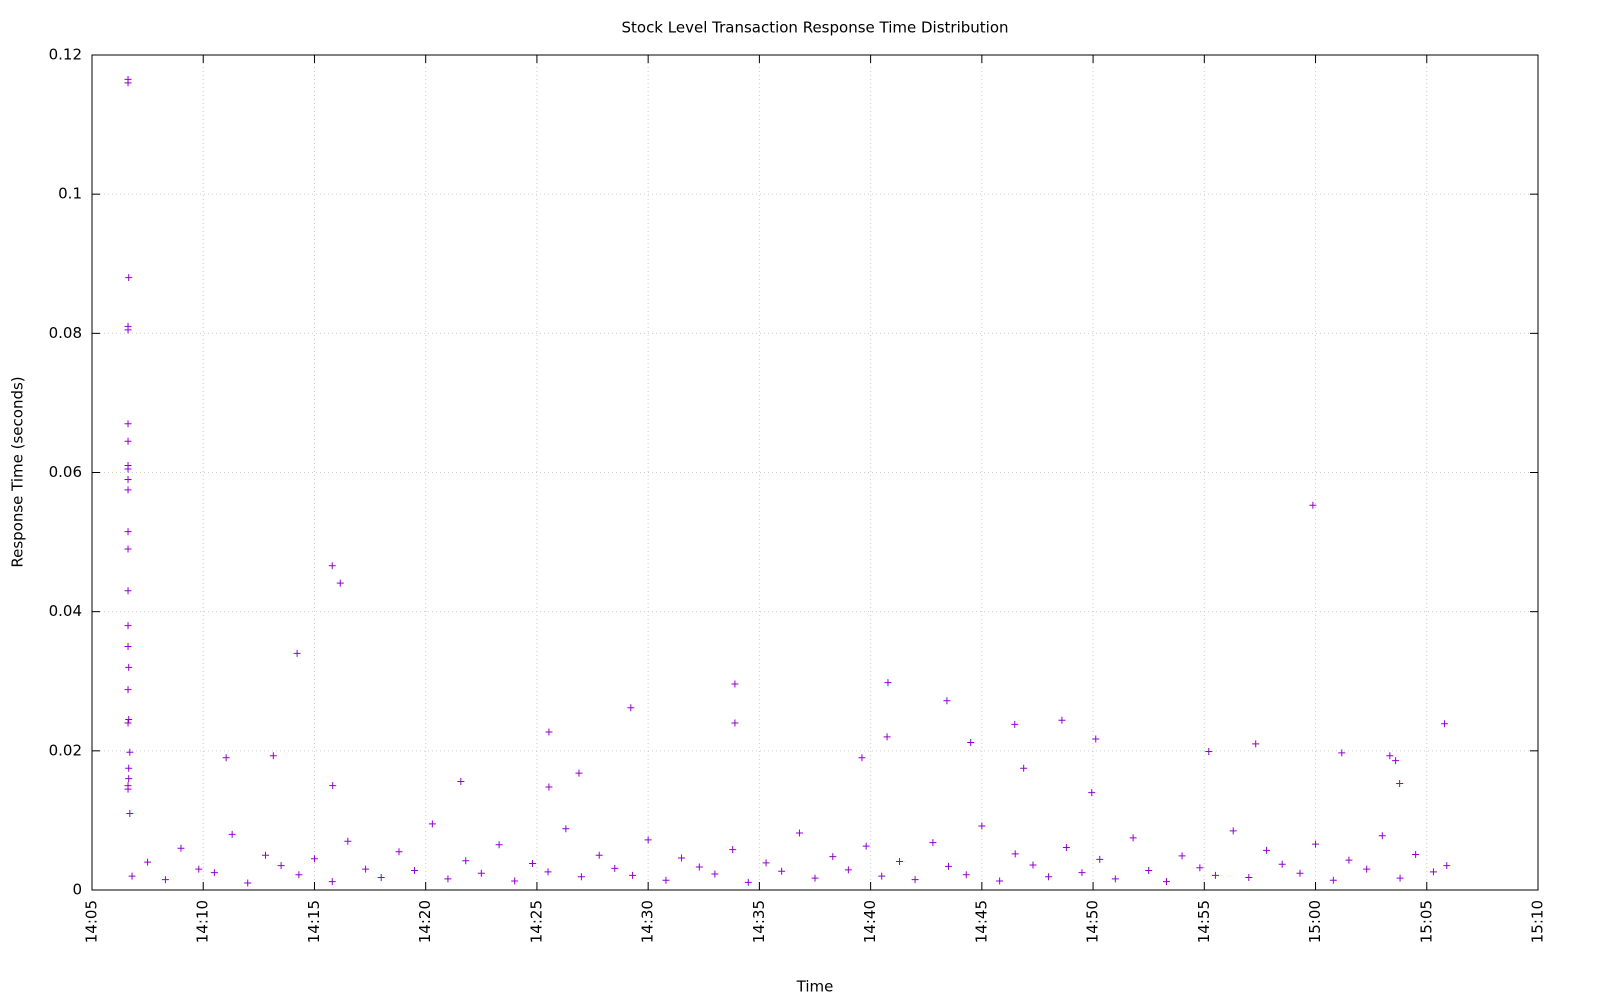 Image resolution: width=1600 pixels, height=1000 pixels. I want to click on x-axis-label: Time, so click(815, 987).